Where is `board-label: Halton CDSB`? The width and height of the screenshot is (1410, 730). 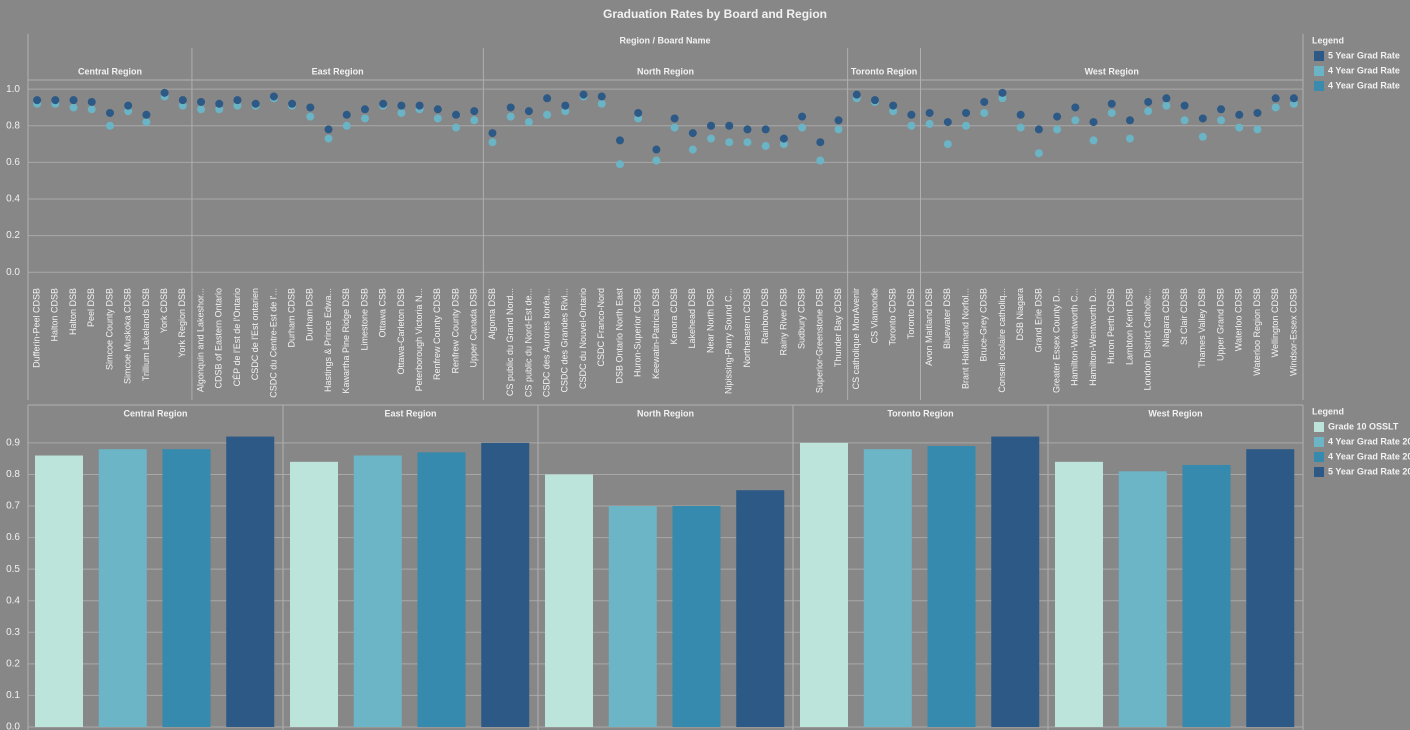 board-label: Halton CDSB is located at coordinates (55, 315).